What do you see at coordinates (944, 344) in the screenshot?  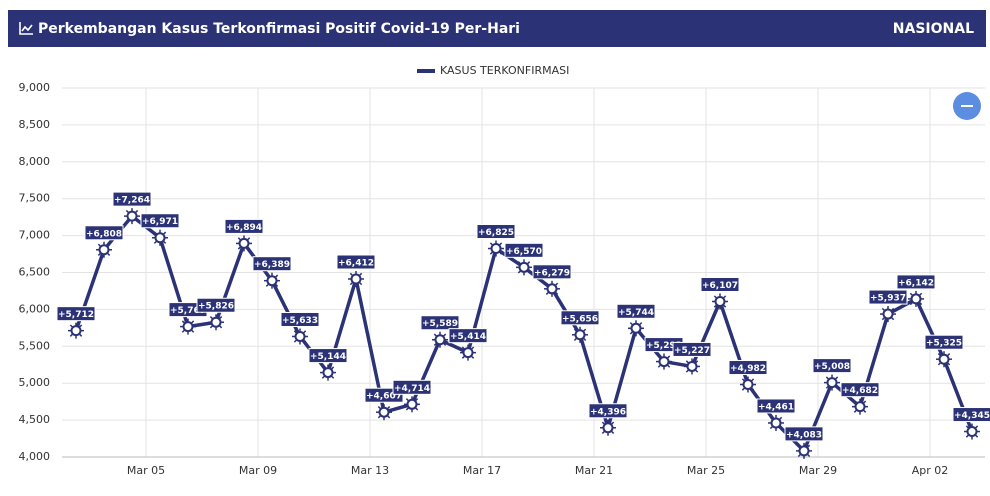 I see `value-label: +5,325` at bounding box center [944, 344].